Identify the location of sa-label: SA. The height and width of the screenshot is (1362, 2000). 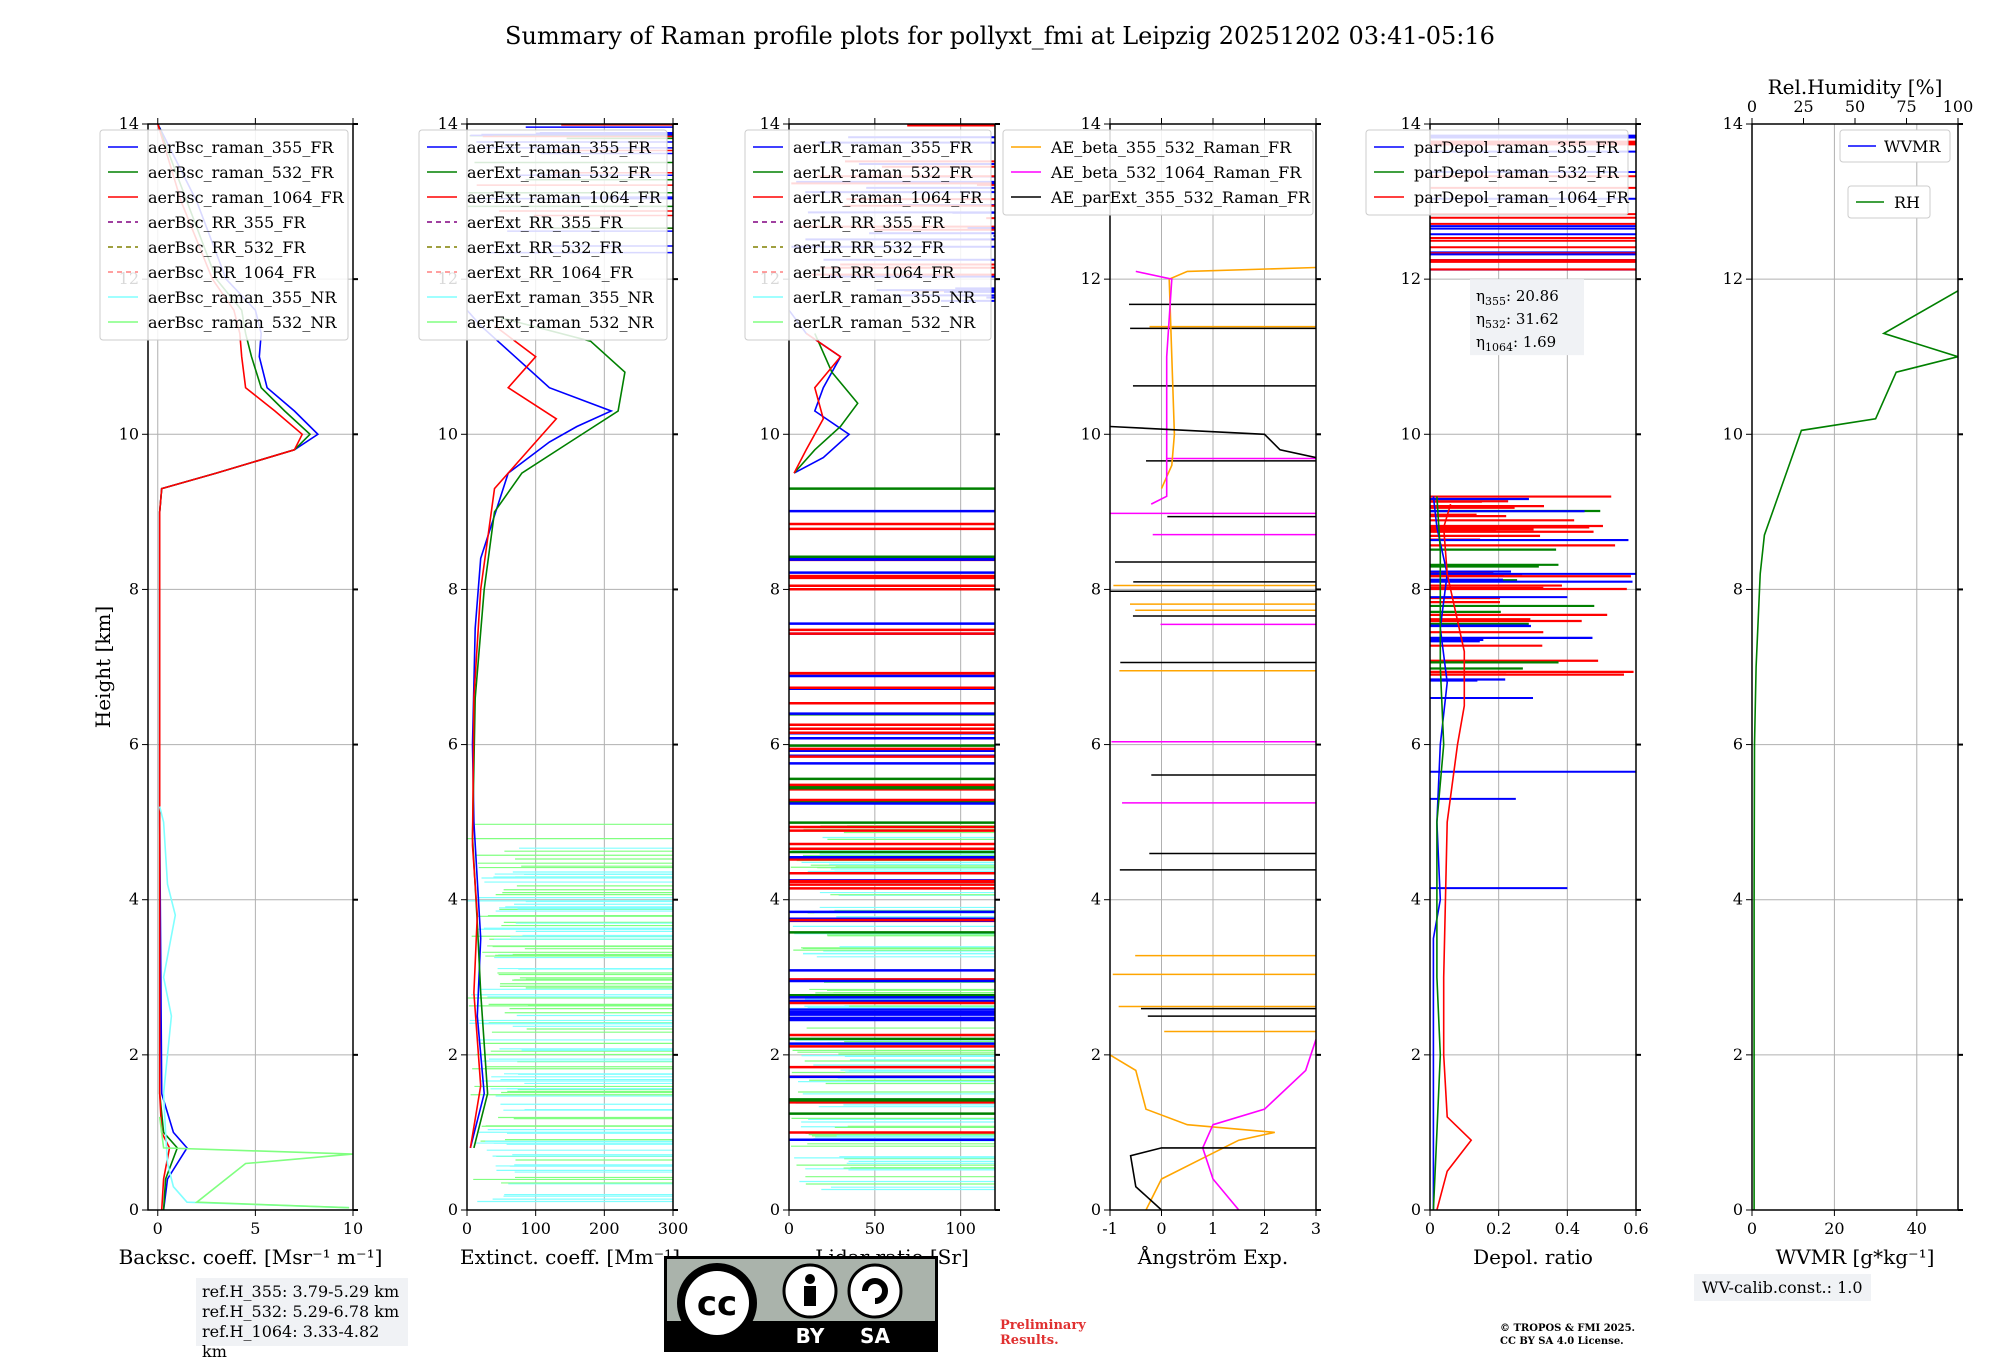
(875, 1336).